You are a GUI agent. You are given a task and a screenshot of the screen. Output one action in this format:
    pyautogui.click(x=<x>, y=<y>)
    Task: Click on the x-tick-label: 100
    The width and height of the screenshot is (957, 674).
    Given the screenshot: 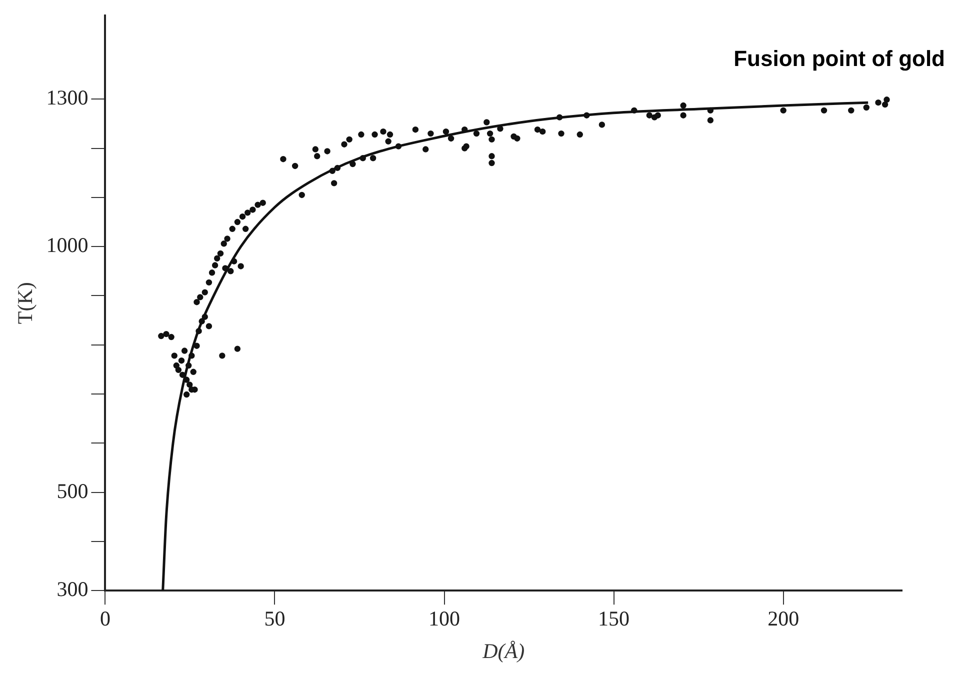 What is the action you would take?
    pyautogui.click(x=444, y=618)
    